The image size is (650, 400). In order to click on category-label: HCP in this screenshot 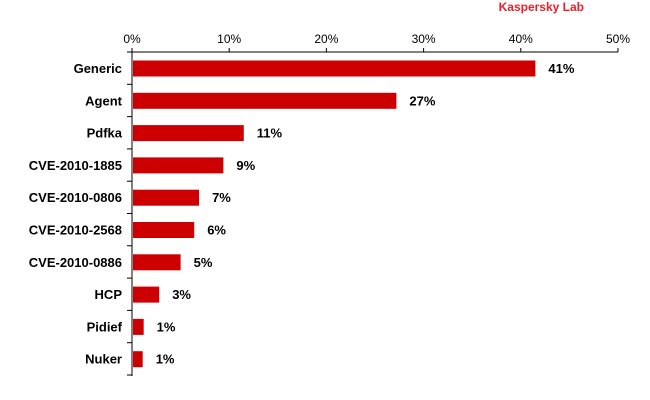, I will do `click(109, 294)`.